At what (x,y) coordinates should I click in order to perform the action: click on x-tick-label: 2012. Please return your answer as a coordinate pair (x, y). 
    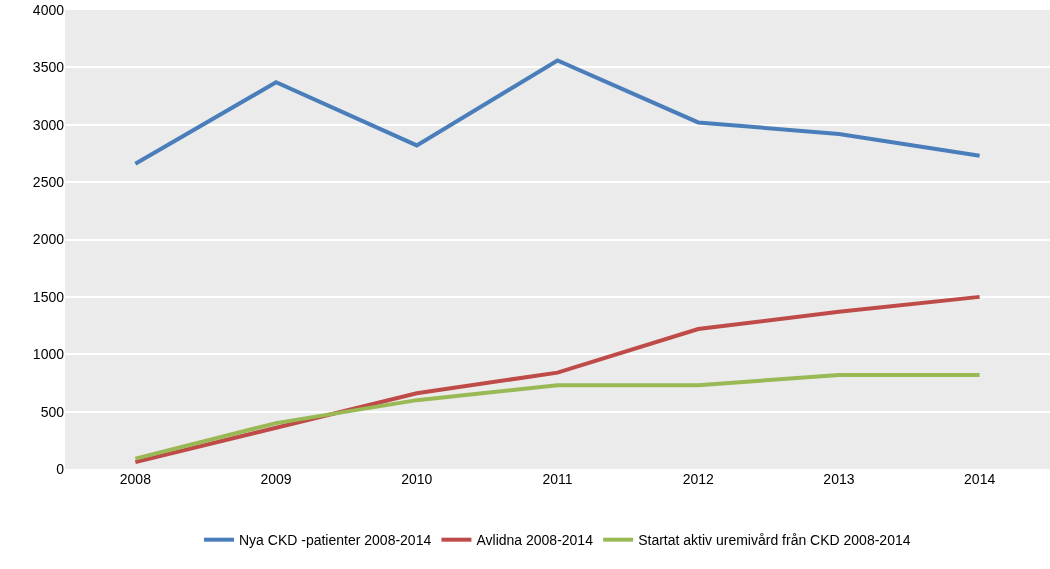
    Looking at the image, I should click on (698, 479).